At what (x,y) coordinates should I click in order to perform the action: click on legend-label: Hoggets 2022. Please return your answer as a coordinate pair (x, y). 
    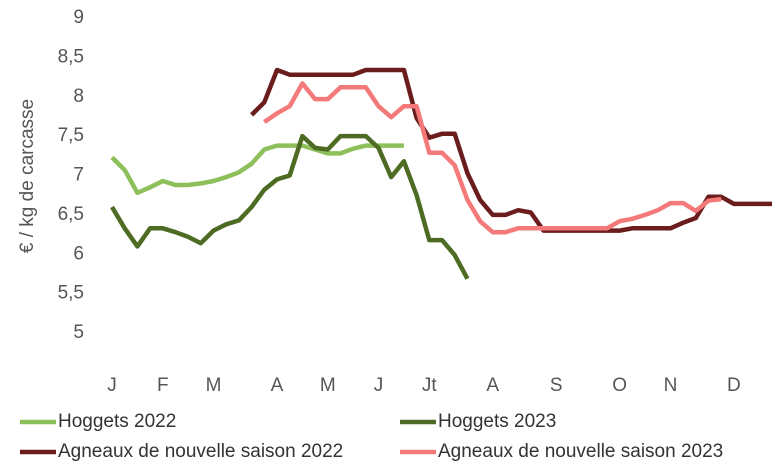
    Looking at the image, I should click on (117, 421).